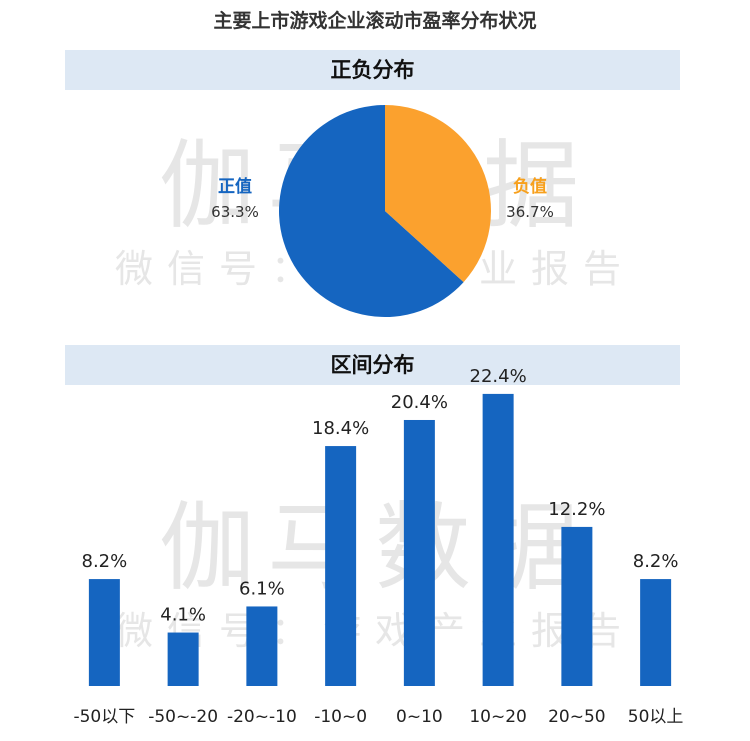 The width and height of the screenshot is (750, 741). Describe the element at coordinates (372, 70) in the screenshot. I see `pie-section-header: 正负分布` at that location.